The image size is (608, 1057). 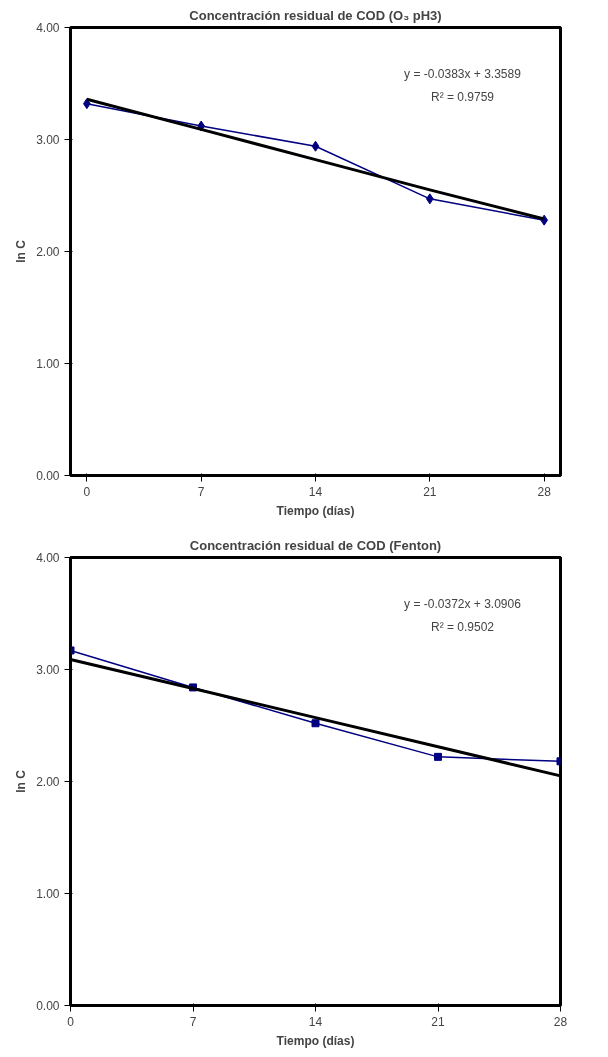 What do you see at coordinates (315, 15) in the screenshot?
I see `chart-title: Concentración residual de COD (O₃ pH3)` at bounding box center [315, 15].